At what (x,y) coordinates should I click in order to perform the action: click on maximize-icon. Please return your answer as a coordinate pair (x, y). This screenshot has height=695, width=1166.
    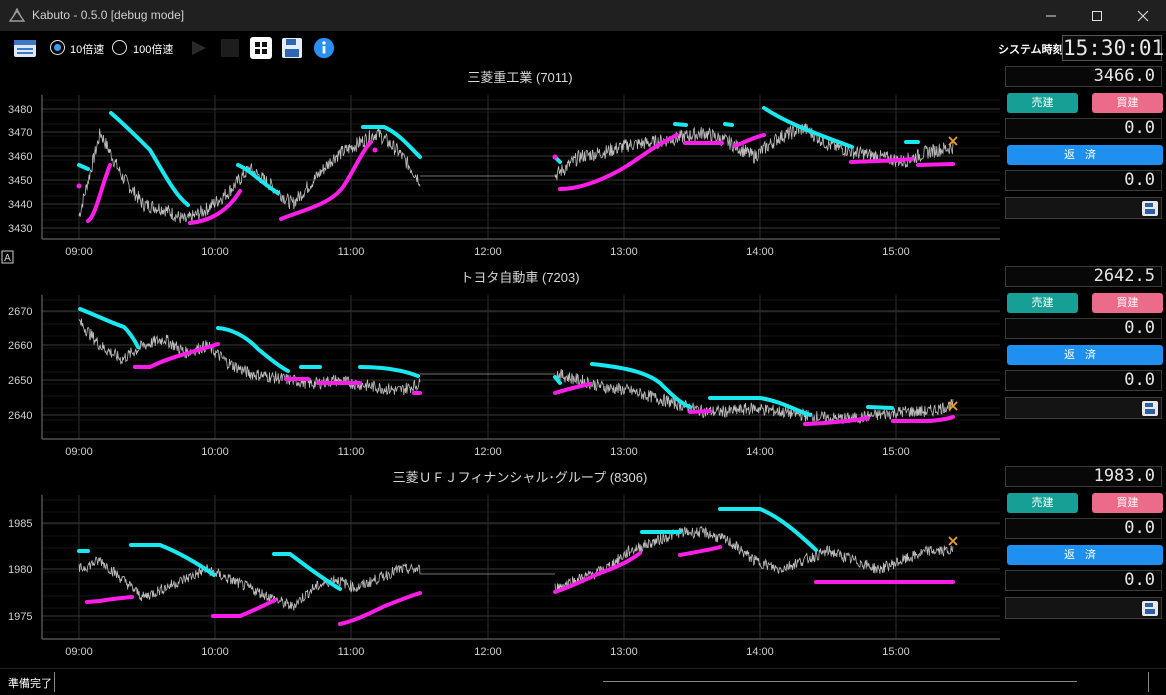
    Looking at the image, I should click on (1097, 16).